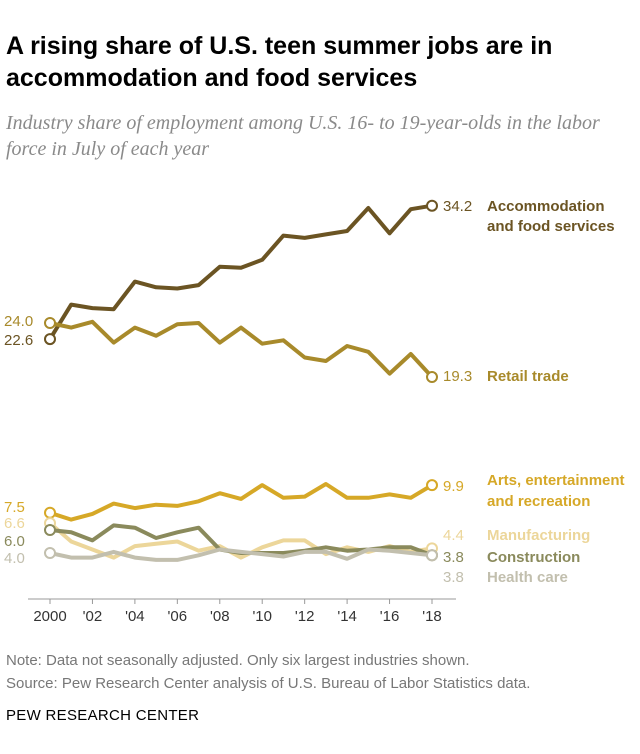  What do you see at coordinates (220, 616) in the screenshot?
I see `x-tick-label: '08` at bounding box center [220, 616].